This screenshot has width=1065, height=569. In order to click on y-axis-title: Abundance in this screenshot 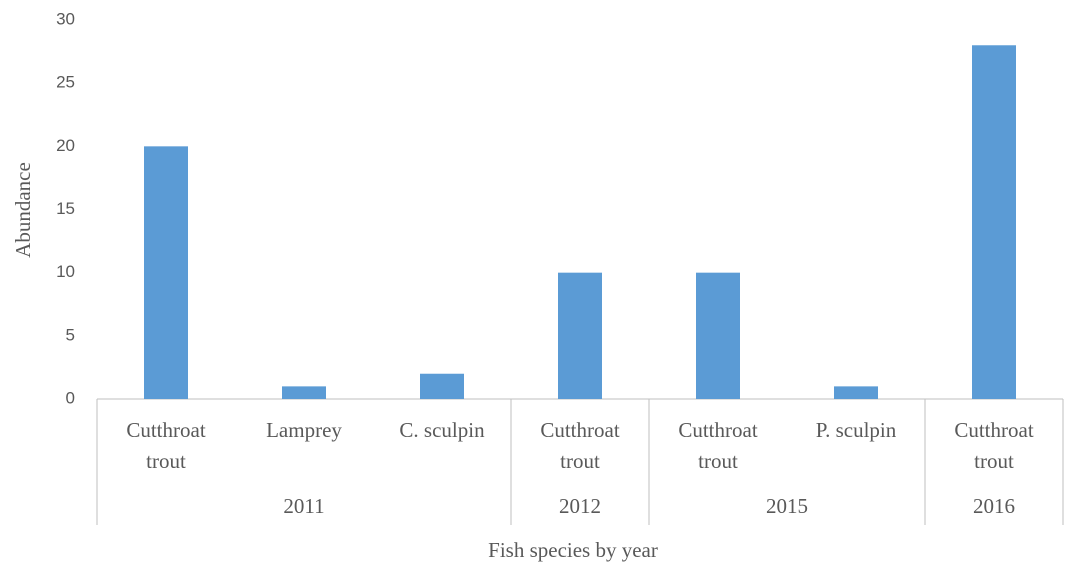, I will do `click(23, 210)`.